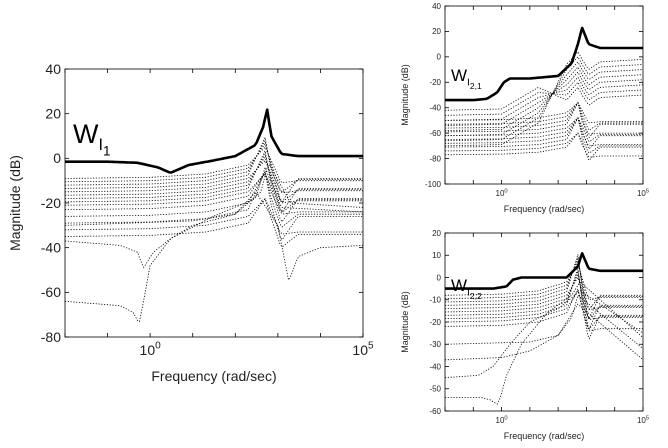  Describe the element at coordinates (435, 389) in the screenshot. I see `y-tick-label: -50` at that location.